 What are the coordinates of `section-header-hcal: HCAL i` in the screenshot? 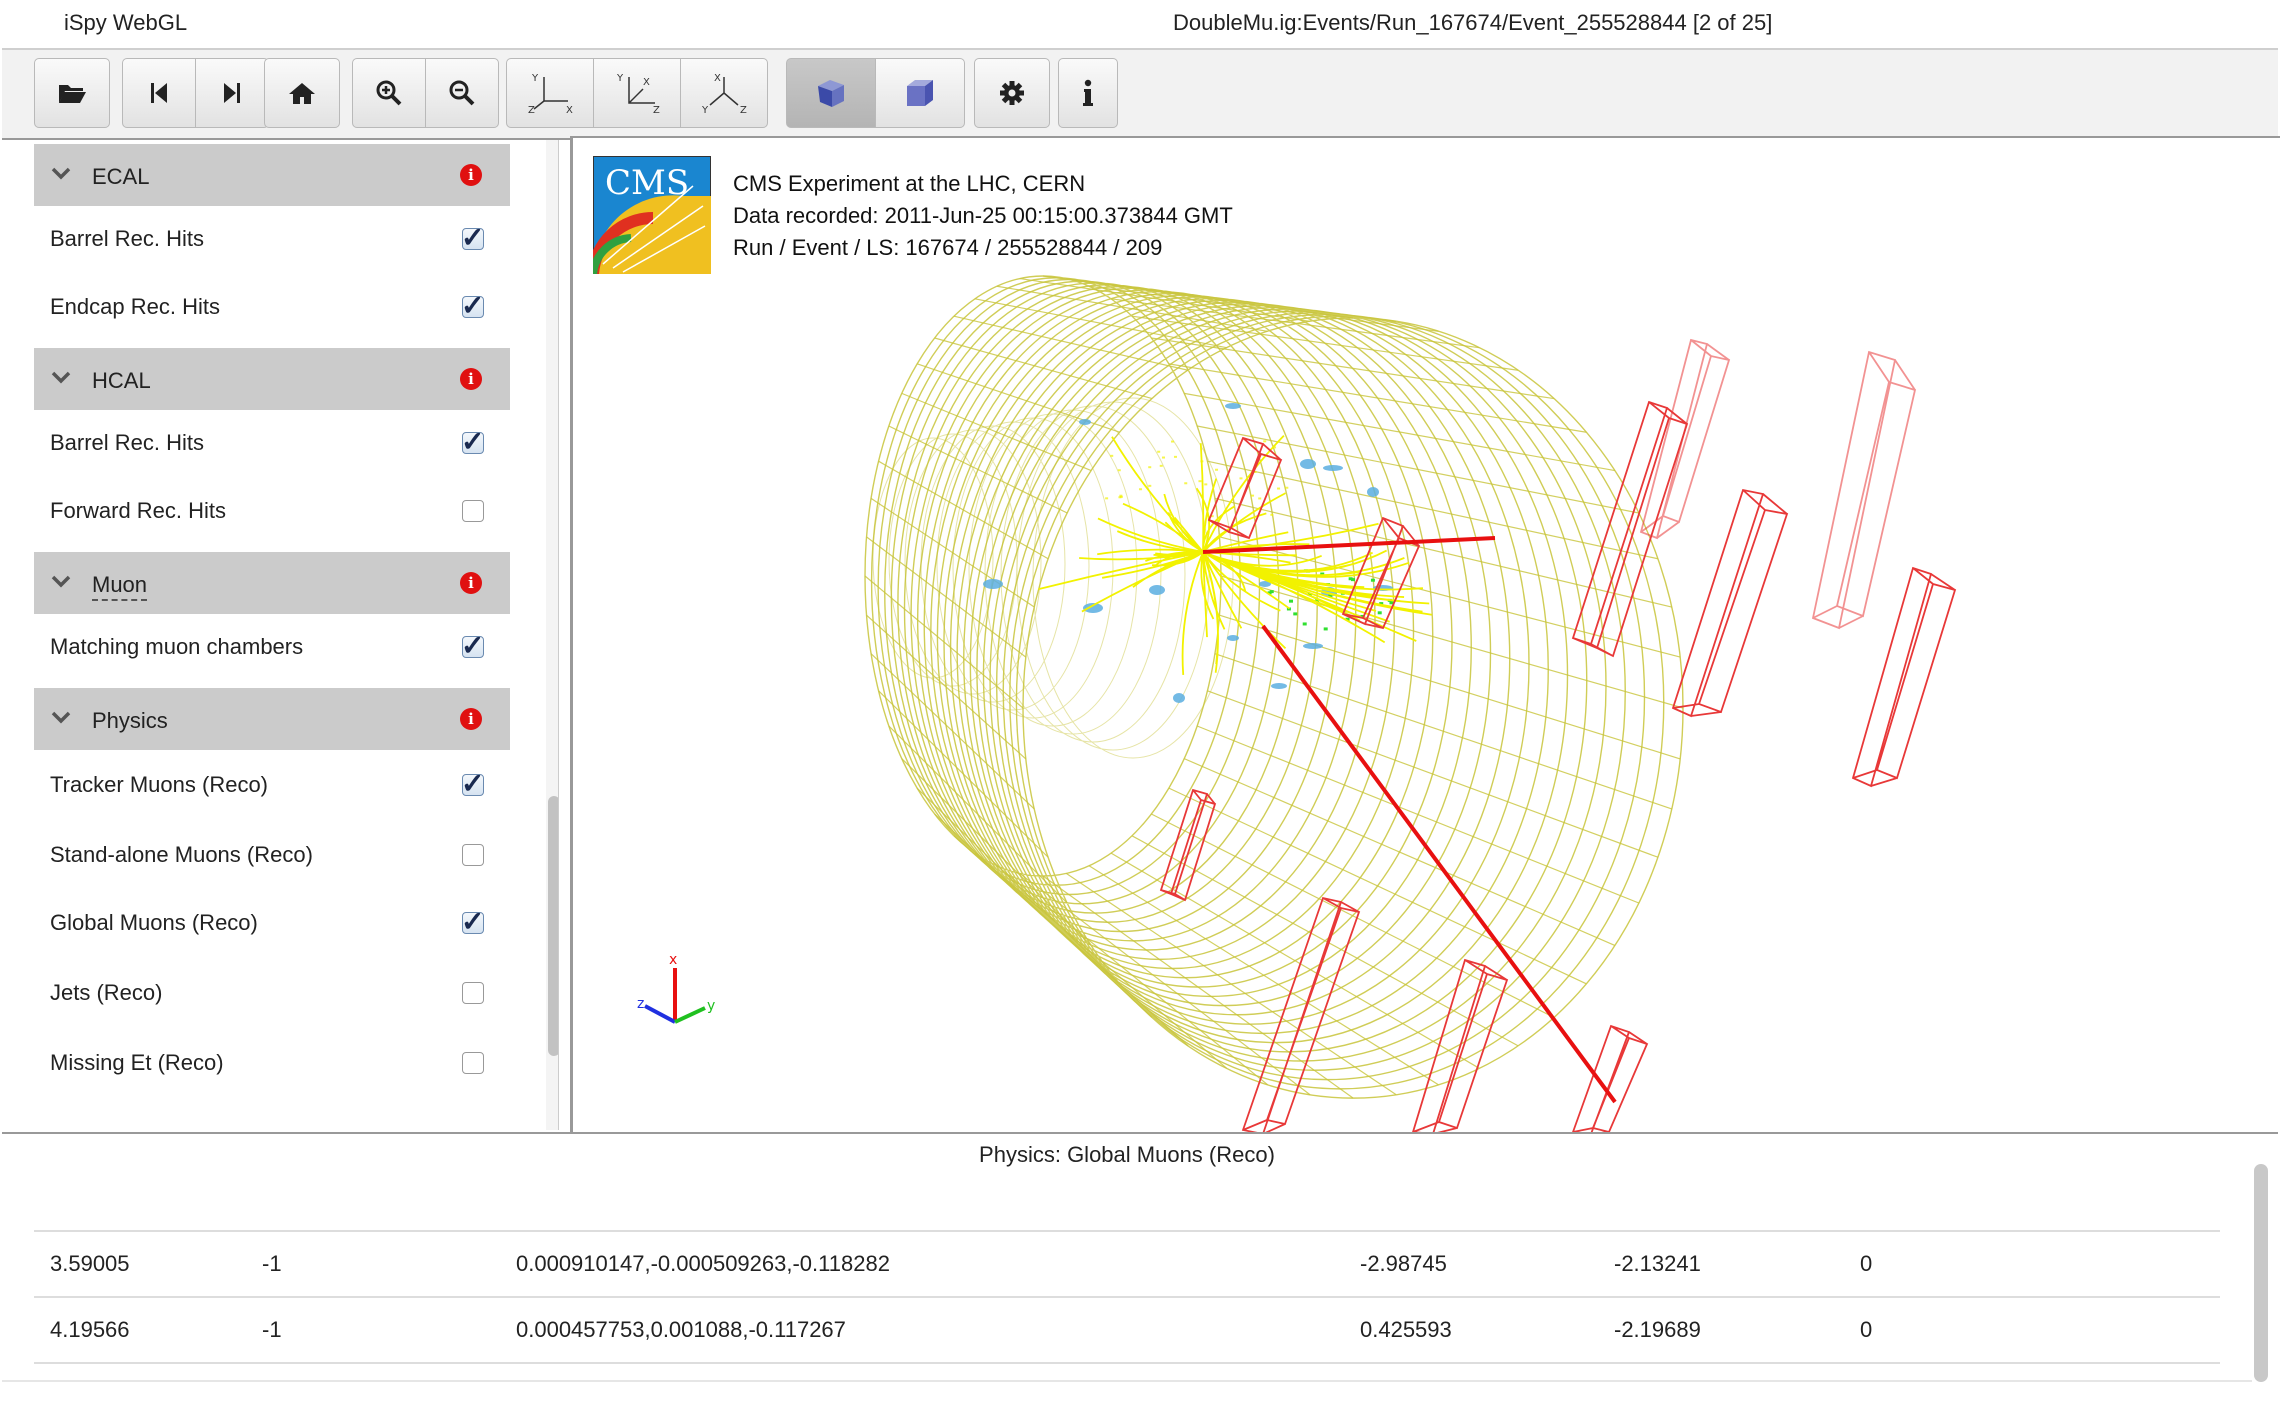 It's located at (272, 379).